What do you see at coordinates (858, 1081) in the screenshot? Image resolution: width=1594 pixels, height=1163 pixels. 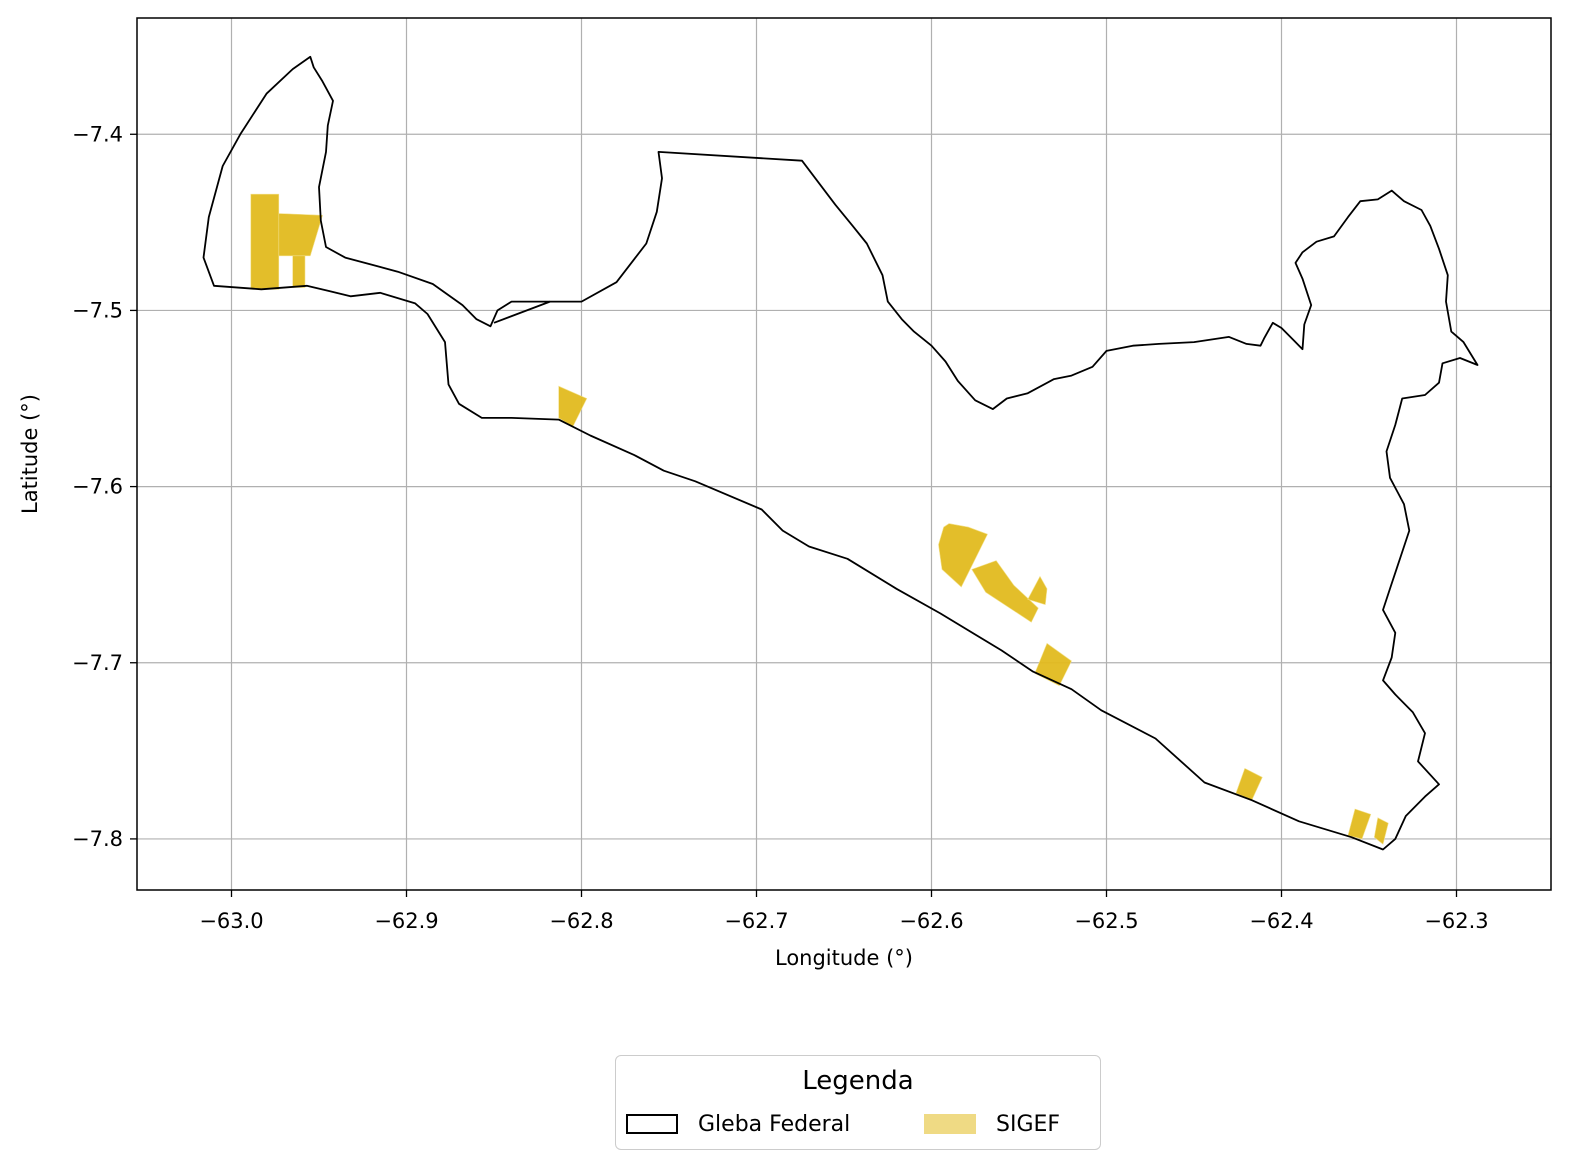 I see `legend-title: Legenda` at bounding box center [858, 1081].